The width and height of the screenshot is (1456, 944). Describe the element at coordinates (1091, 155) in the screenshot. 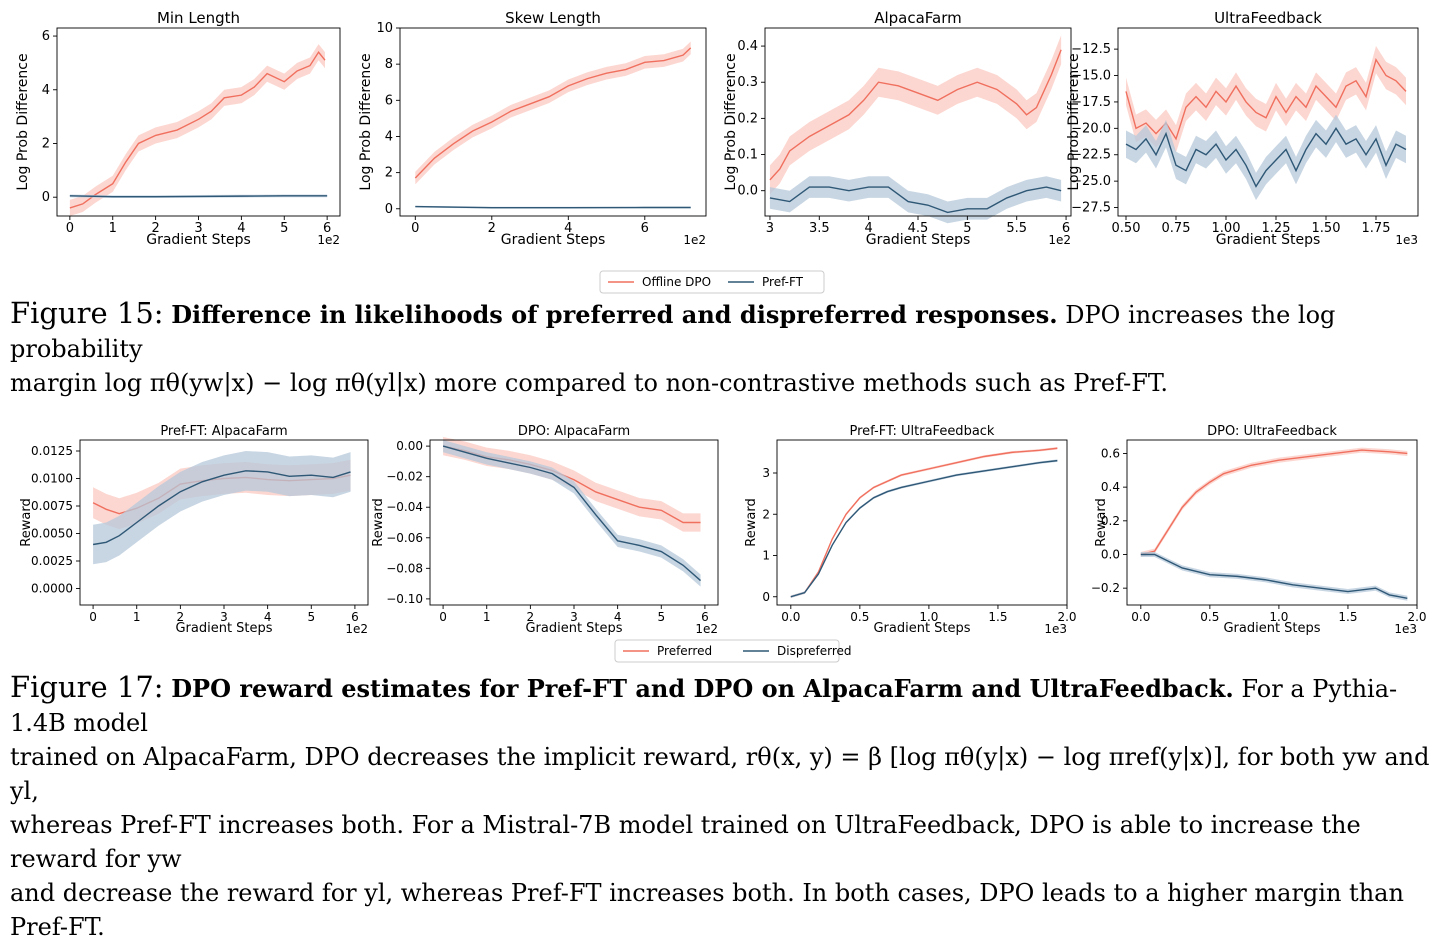

I see `y-tick-label: −22.5` at that location.